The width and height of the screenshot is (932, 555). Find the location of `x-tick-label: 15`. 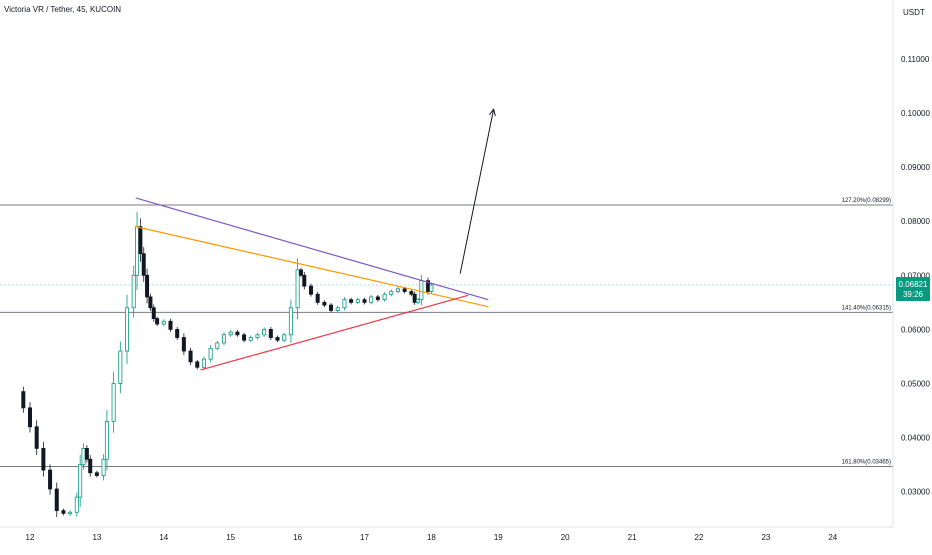

x-tick-label: 15 is located at coordinates (230, 537).